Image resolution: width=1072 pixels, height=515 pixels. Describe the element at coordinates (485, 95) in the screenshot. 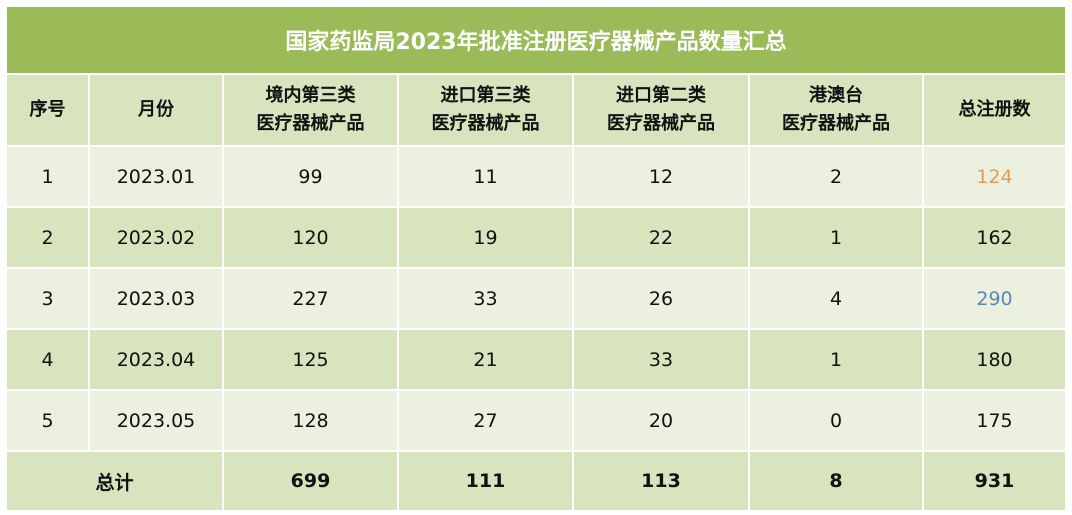

I see `header-line: 进口第三类` at that location.